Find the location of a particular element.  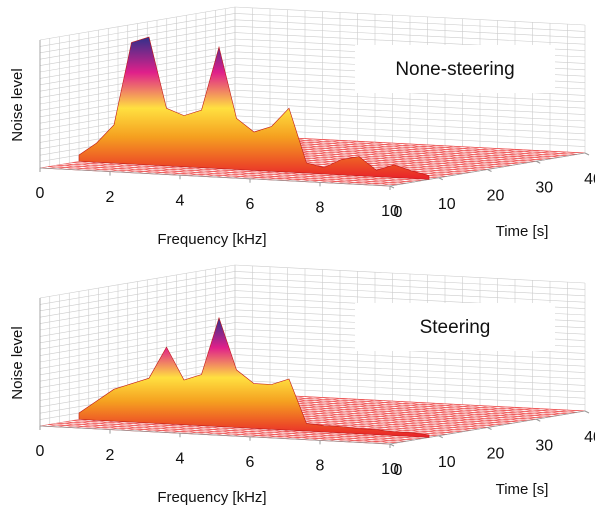

annotation: Steering is located at coordinates (455, 327).